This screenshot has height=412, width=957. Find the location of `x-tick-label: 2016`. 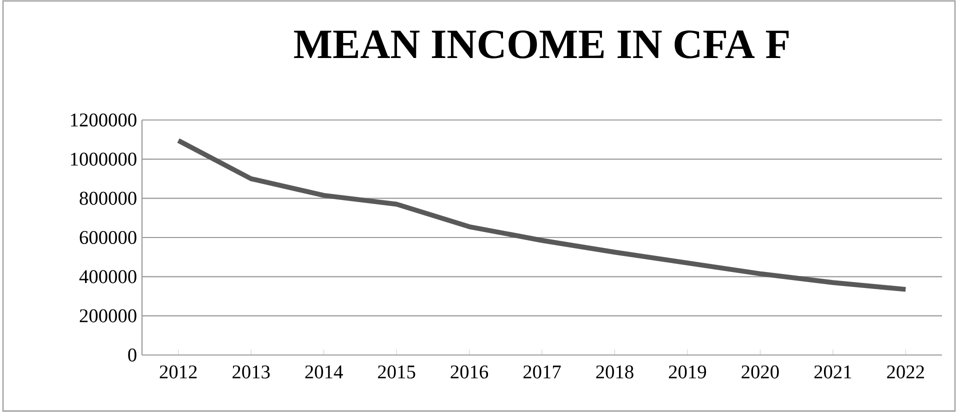

x-tick-label: 2016 is located at coordinates (469, 371).